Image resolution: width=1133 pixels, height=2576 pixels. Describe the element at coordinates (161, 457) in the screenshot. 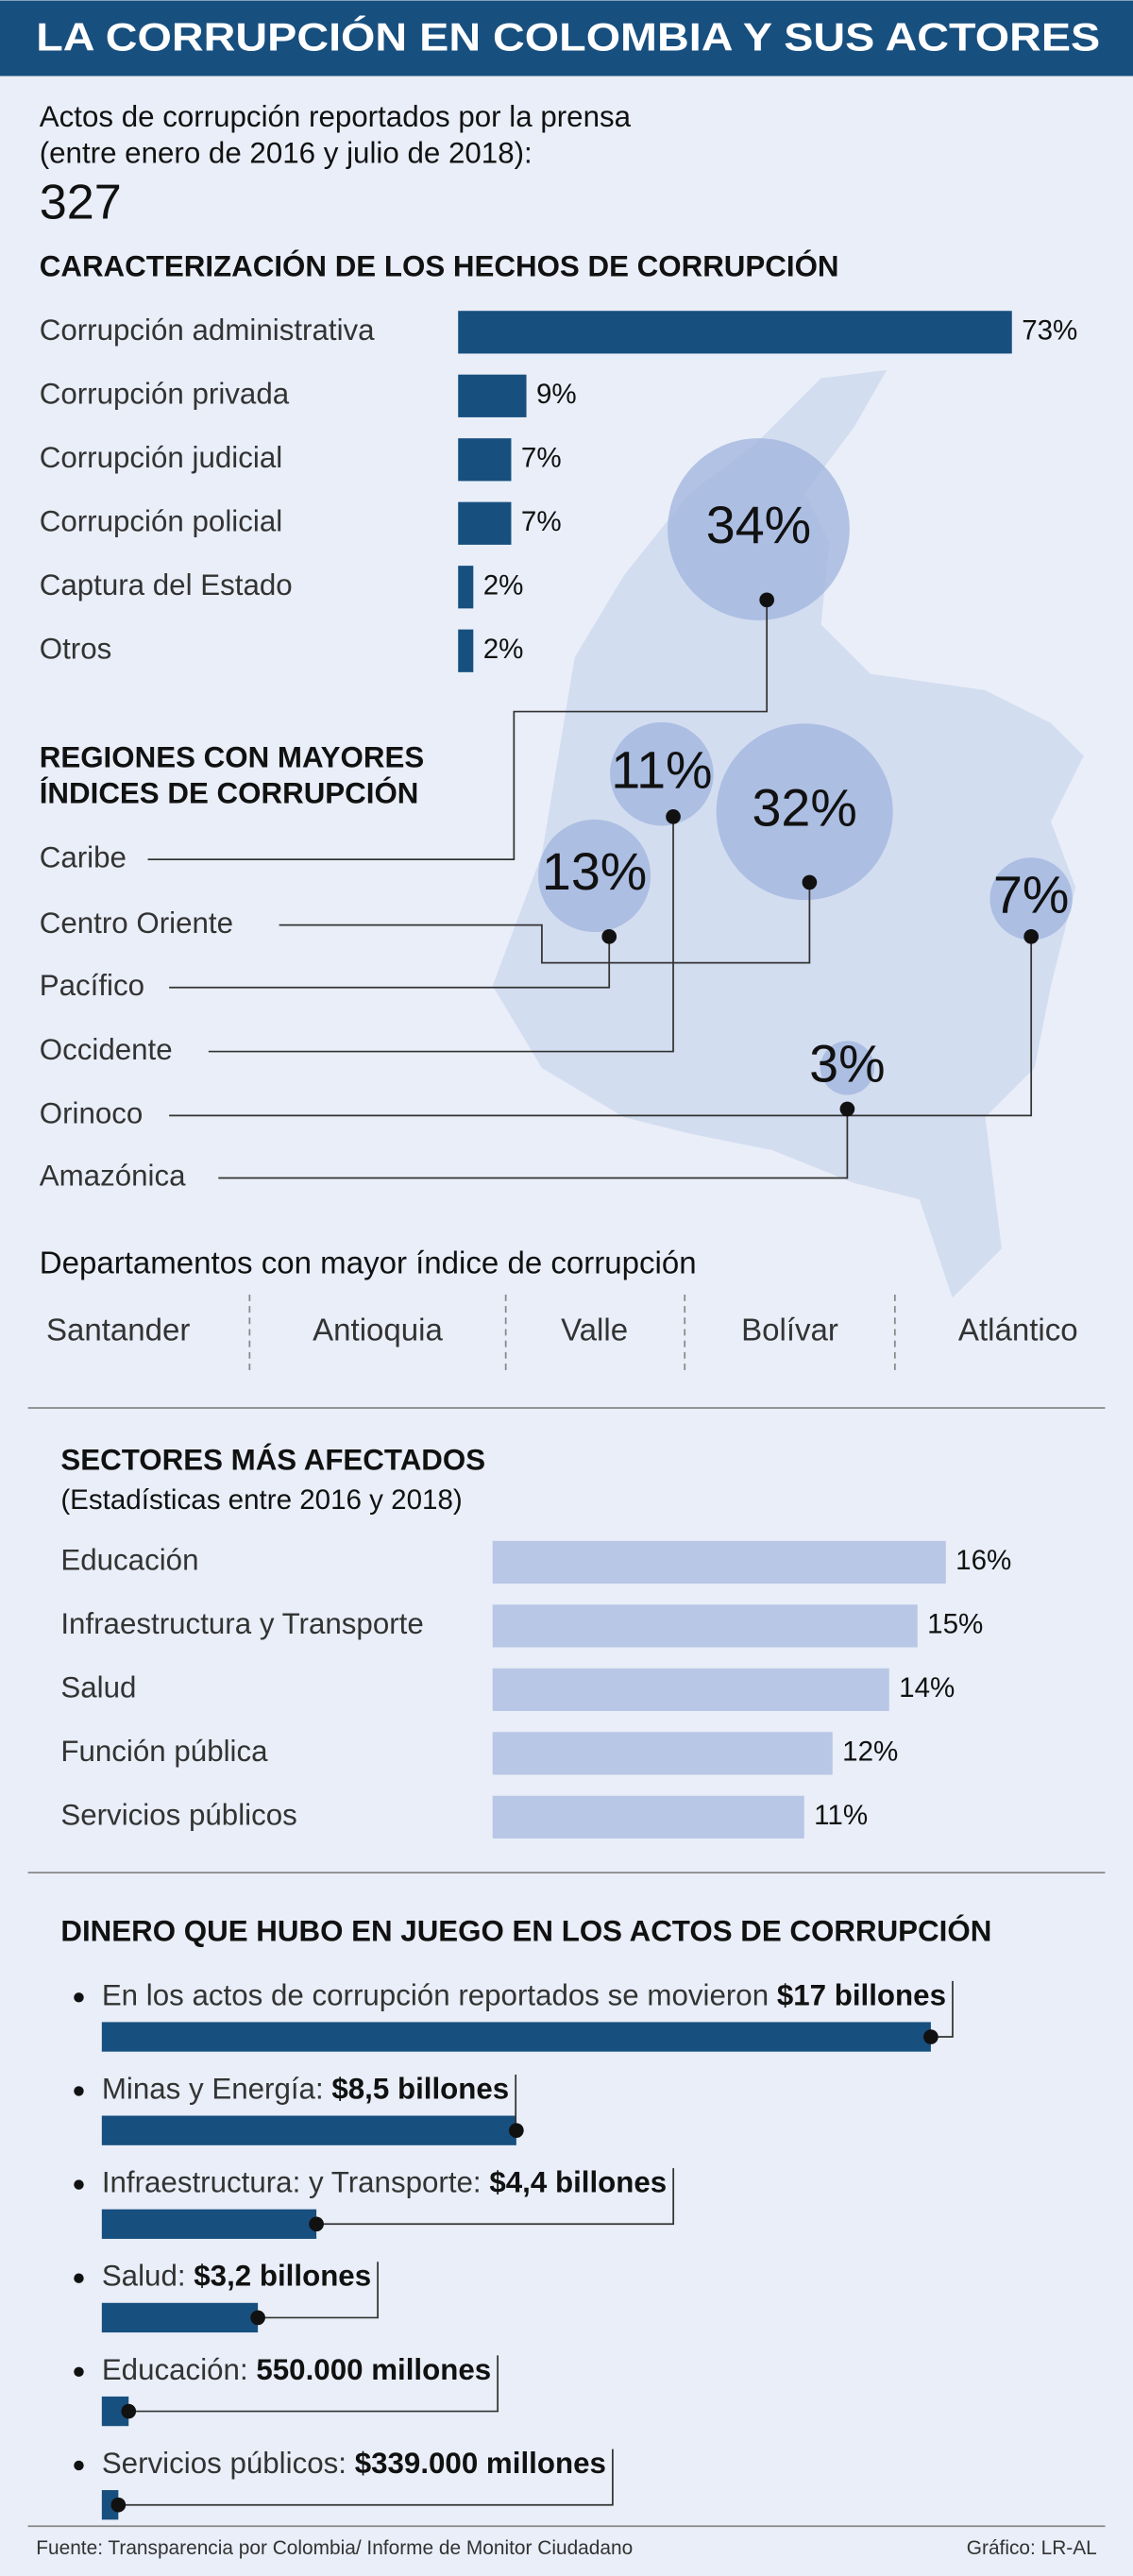

I see `category-label: Corrupción judicial` at that location.